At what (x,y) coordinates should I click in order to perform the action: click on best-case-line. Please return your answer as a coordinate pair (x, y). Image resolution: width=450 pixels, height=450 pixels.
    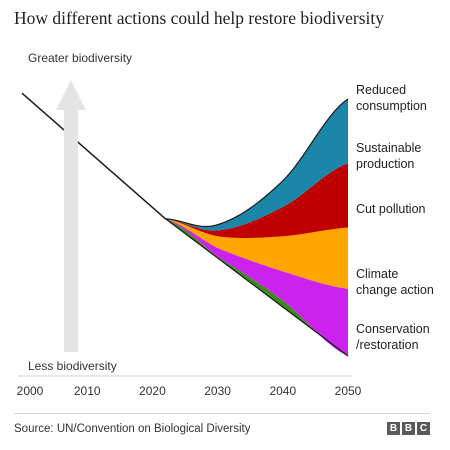
    Looking at the image, I should click on (257, 163).